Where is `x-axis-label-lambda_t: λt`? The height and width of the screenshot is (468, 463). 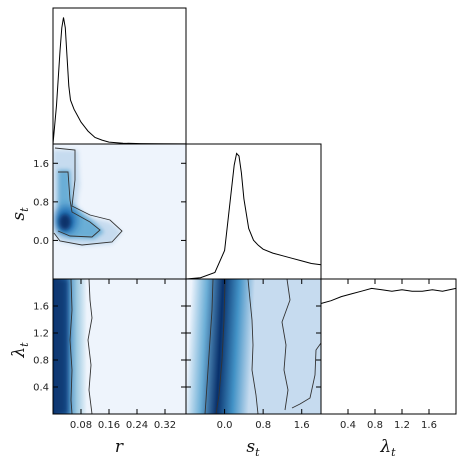
x-axis-label-lambda_t: λt is located at coordinates (387, 448).